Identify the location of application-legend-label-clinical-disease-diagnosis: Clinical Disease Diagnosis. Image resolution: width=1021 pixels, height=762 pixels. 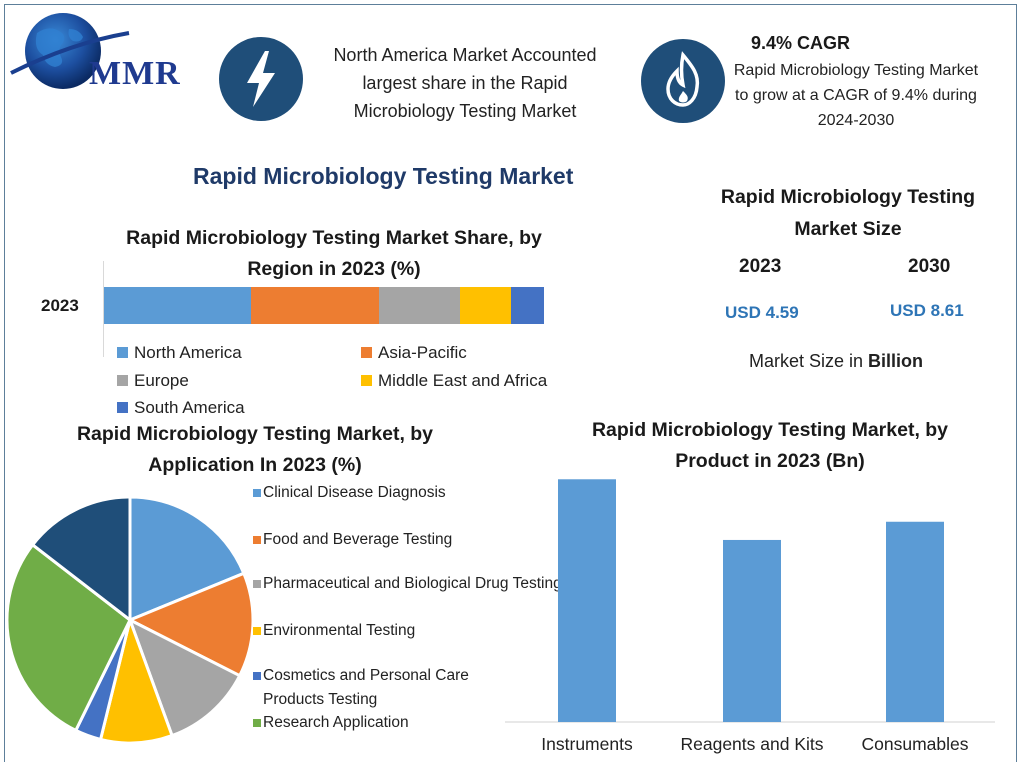
(354, 492).